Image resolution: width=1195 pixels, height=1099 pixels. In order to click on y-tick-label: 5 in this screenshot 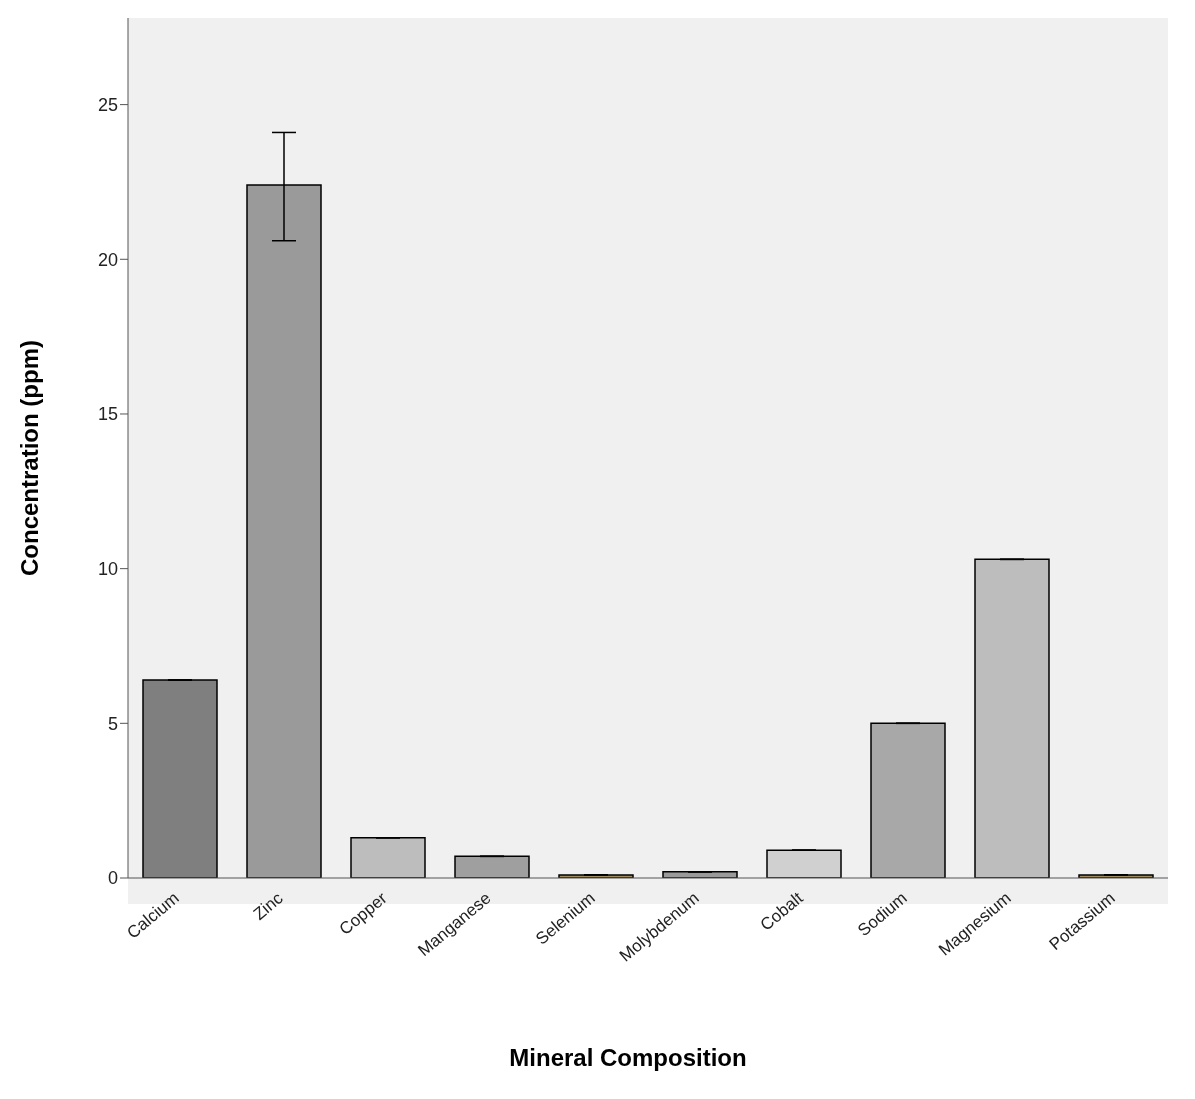, I will do `click(112, 723)`.